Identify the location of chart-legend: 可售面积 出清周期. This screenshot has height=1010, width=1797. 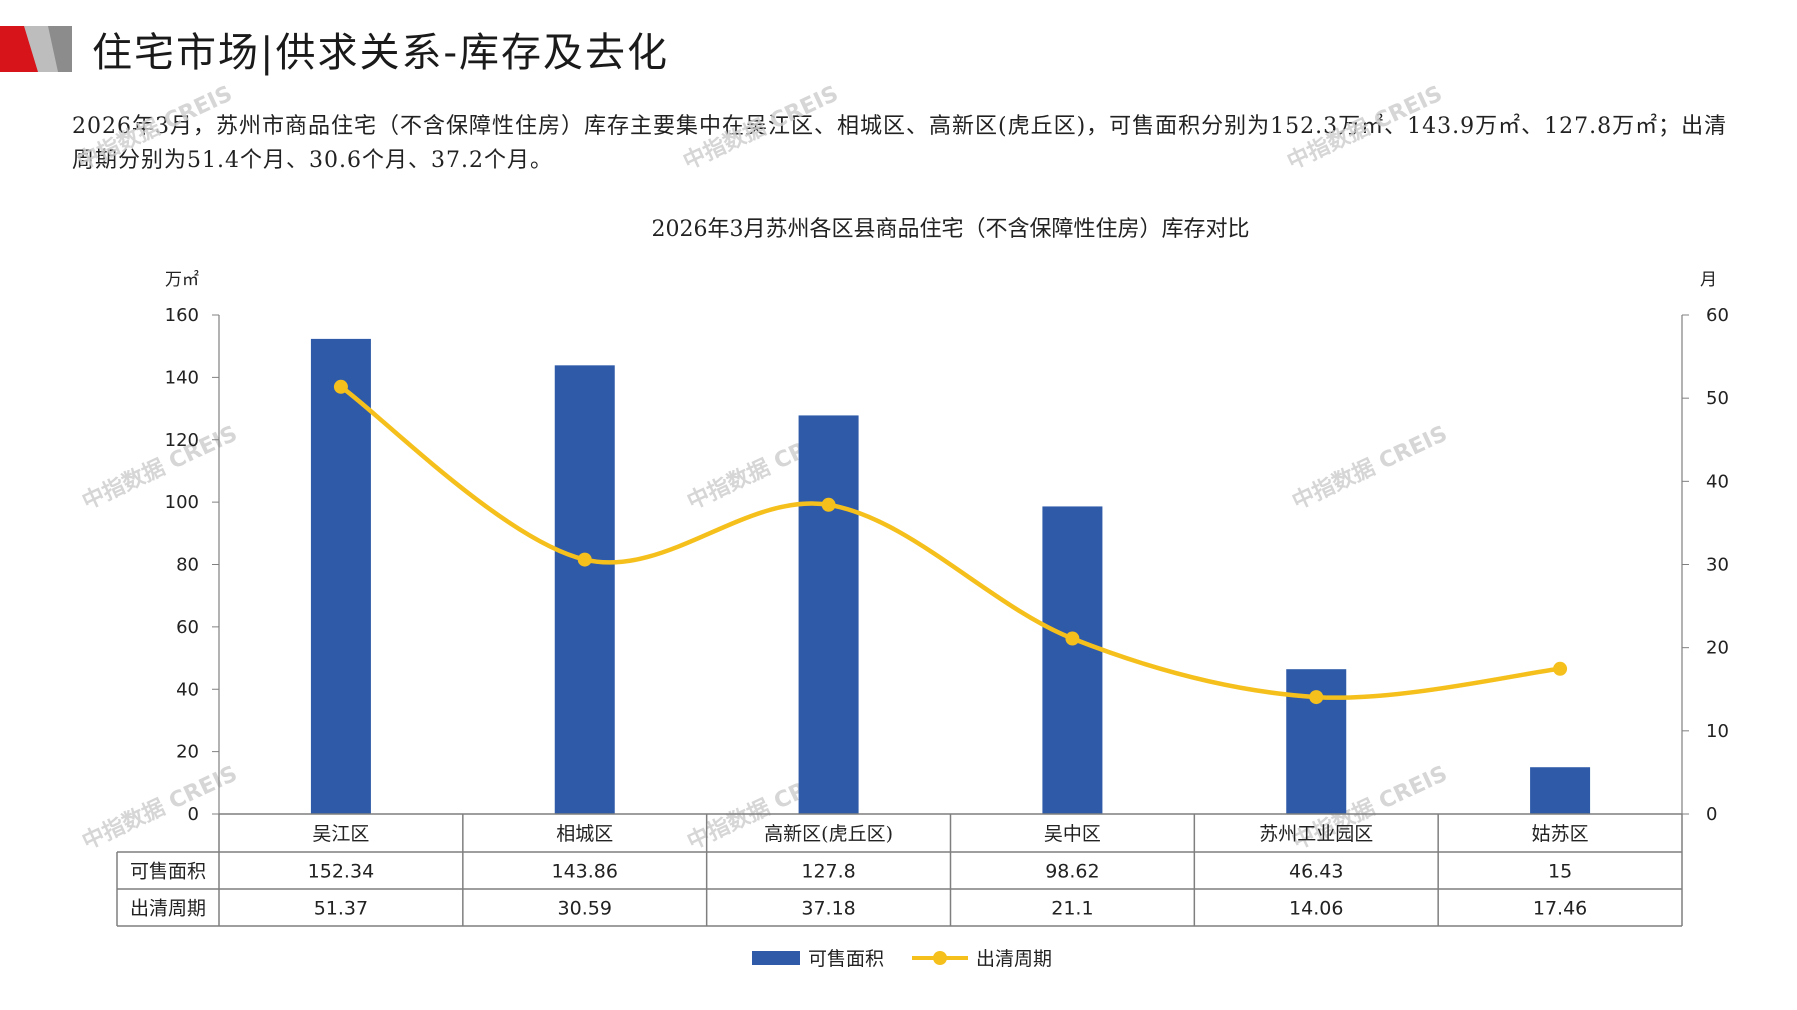
(916, 957).